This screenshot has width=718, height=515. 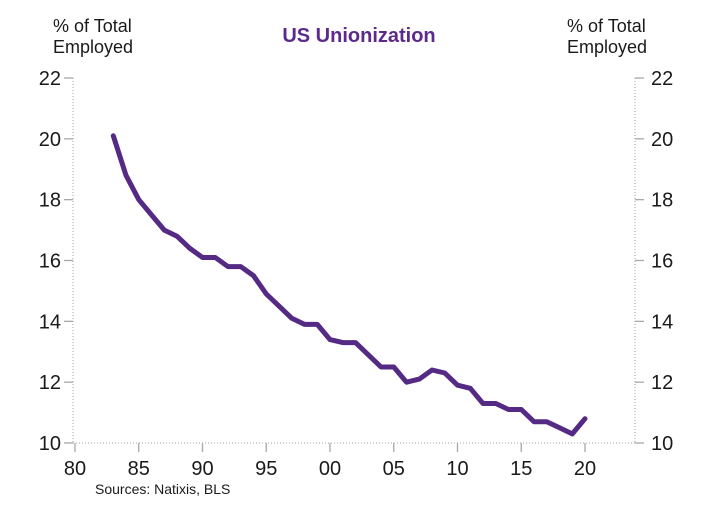 I want to click on y-axis-tick-label-left: 12, so click(x=50, y=383).